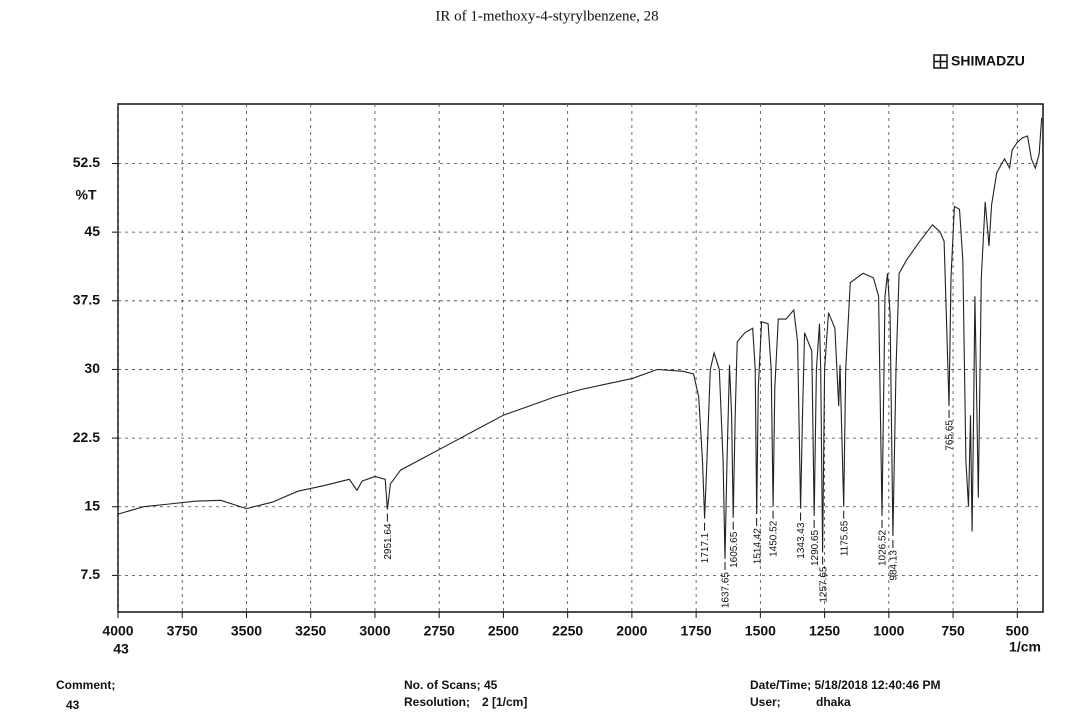  Describe the element at coordinates (1025, 647) in the screenshot. I see `x-axis-label: 1/cm` at that location.